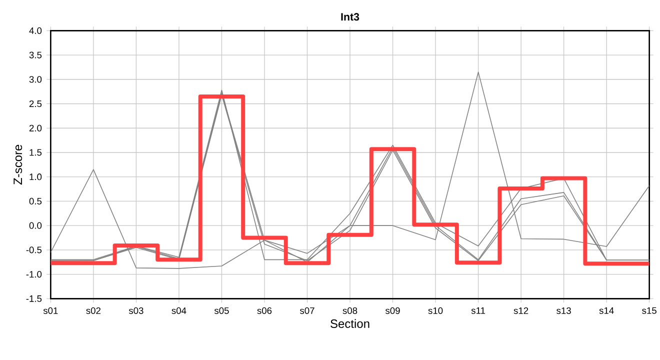  I want to click on y-tick-label: 2.0, so click(35, 128).